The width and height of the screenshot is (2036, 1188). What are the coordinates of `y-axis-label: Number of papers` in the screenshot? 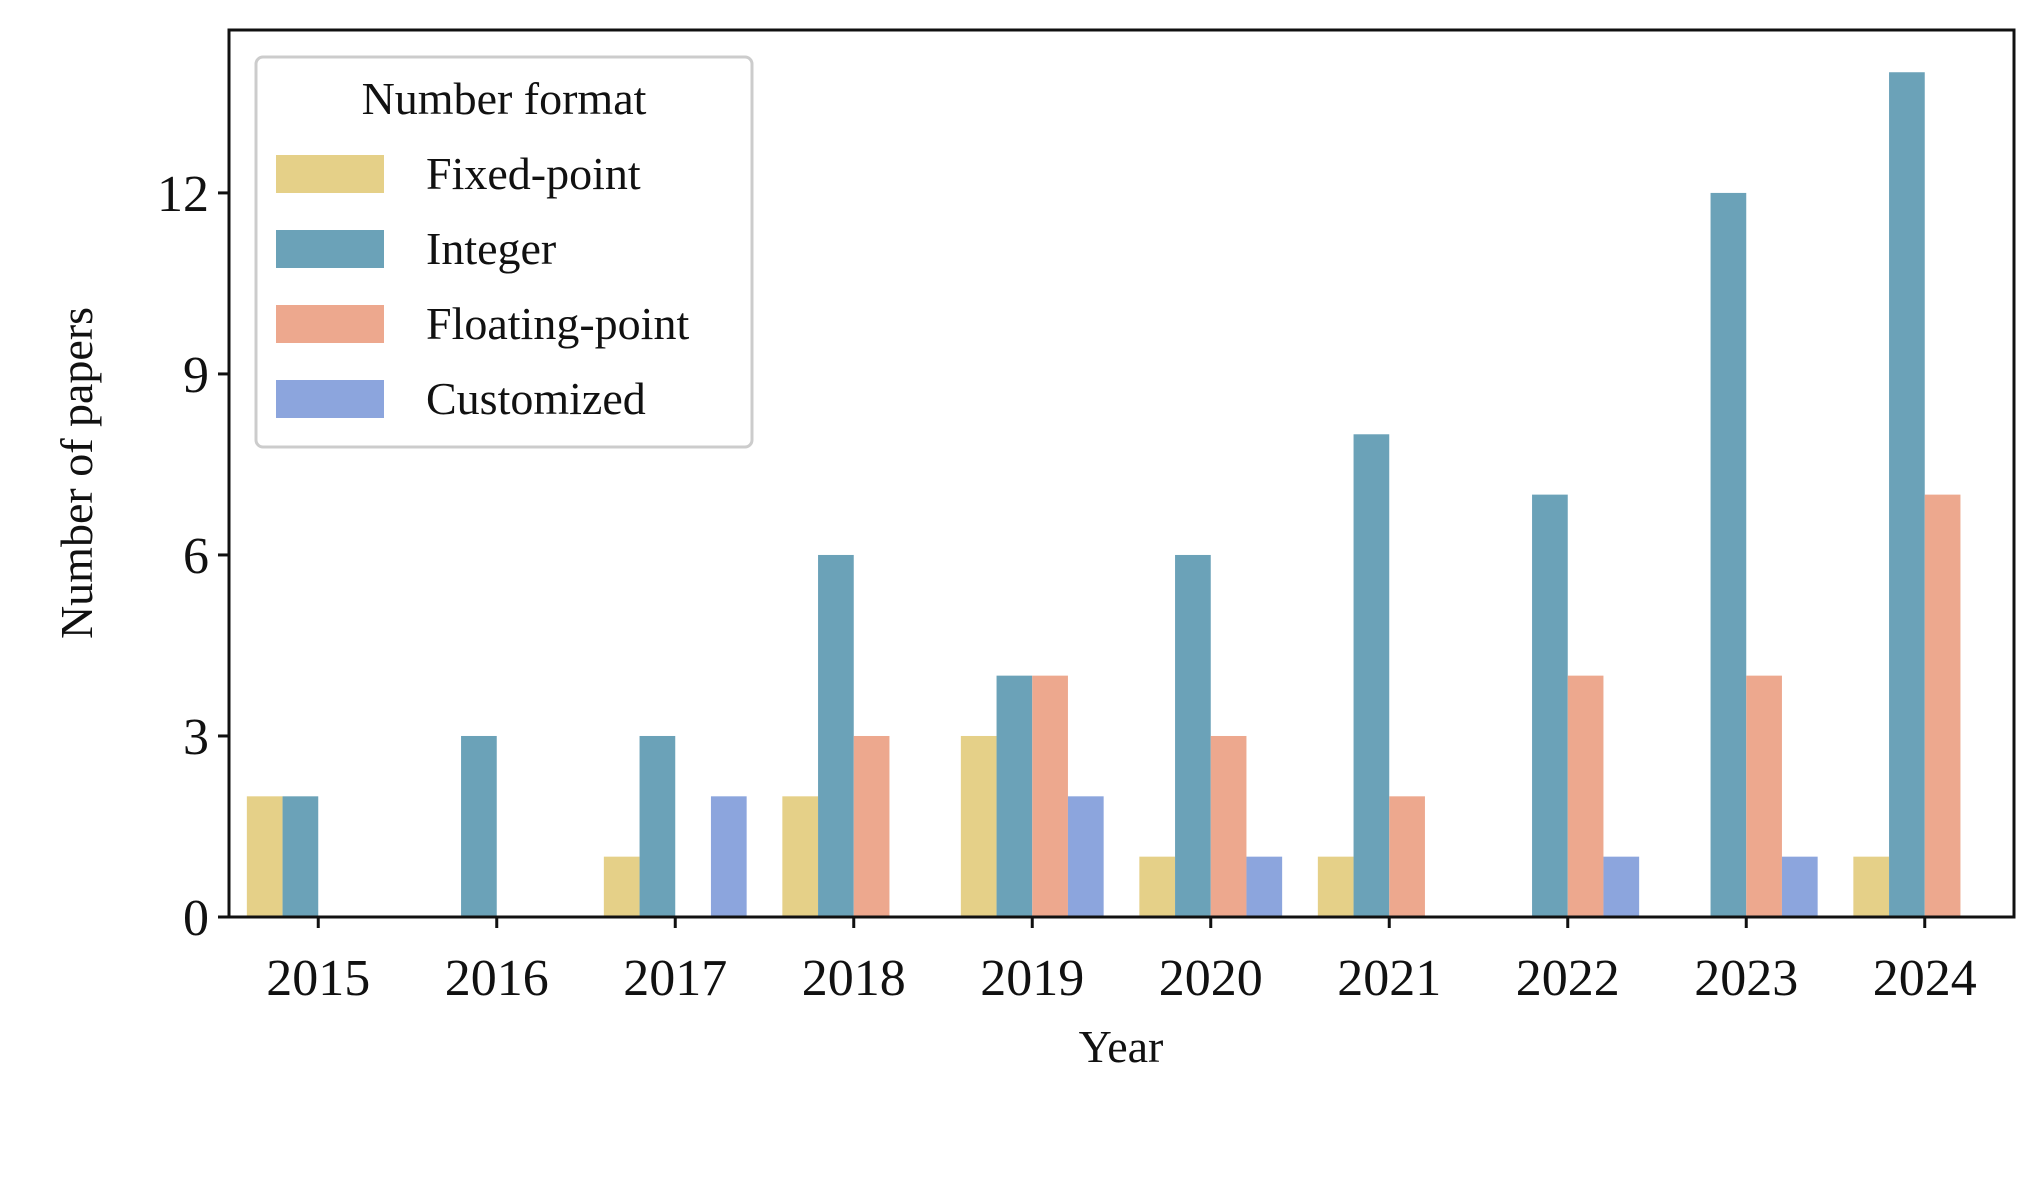 It's located at (76, 473).